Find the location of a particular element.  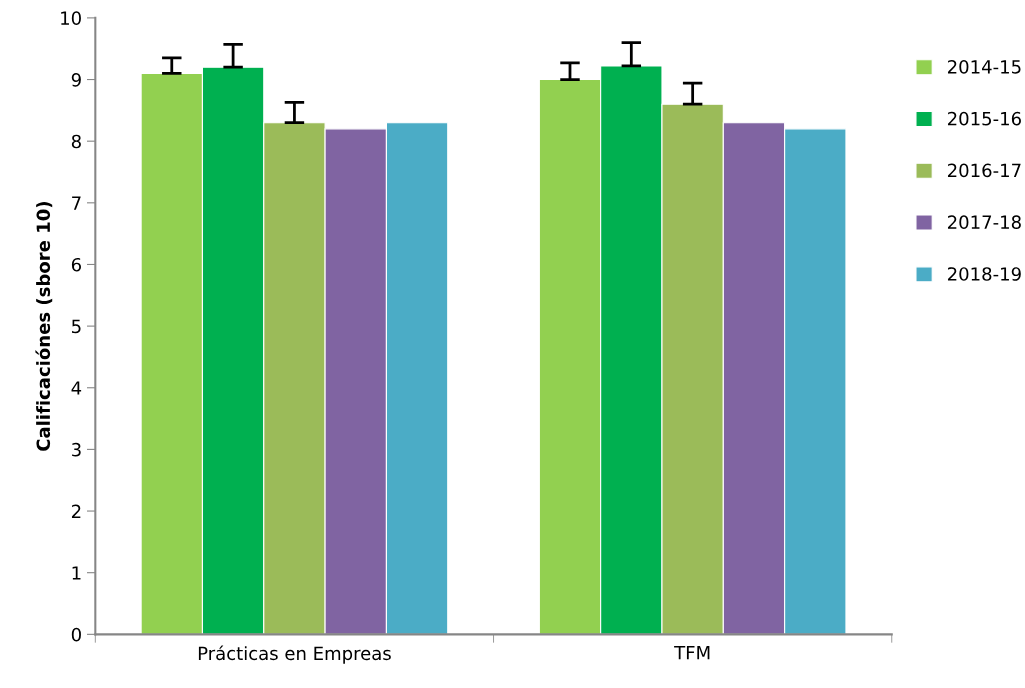

y-tick-label: 5 is located at coordinates (76, 326).